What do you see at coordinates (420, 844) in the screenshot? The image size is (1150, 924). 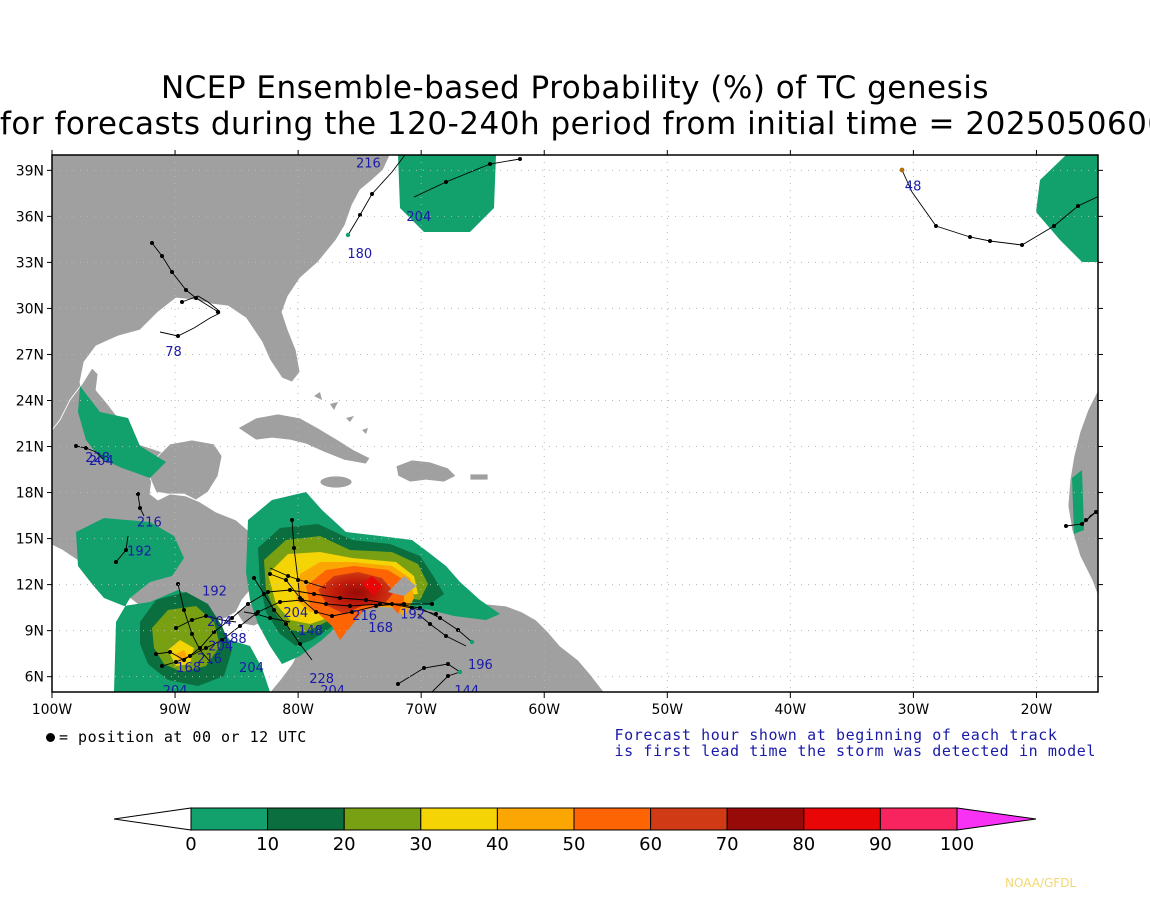 I see `colorbar-label: 30` at bounding box center [420, 844].